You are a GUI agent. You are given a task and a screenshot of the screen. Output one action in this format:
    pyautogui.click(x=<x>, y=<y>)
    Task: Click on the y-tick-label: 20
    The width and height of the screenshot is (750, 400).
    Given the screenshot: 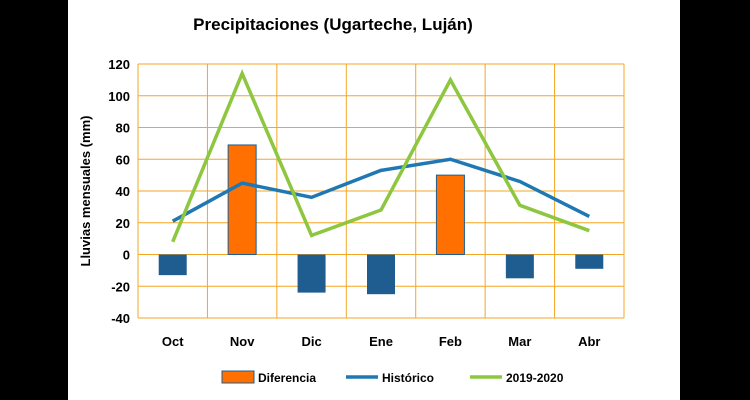 What is the action you would take?
    pyautogui.click(x=123, y=223)
    